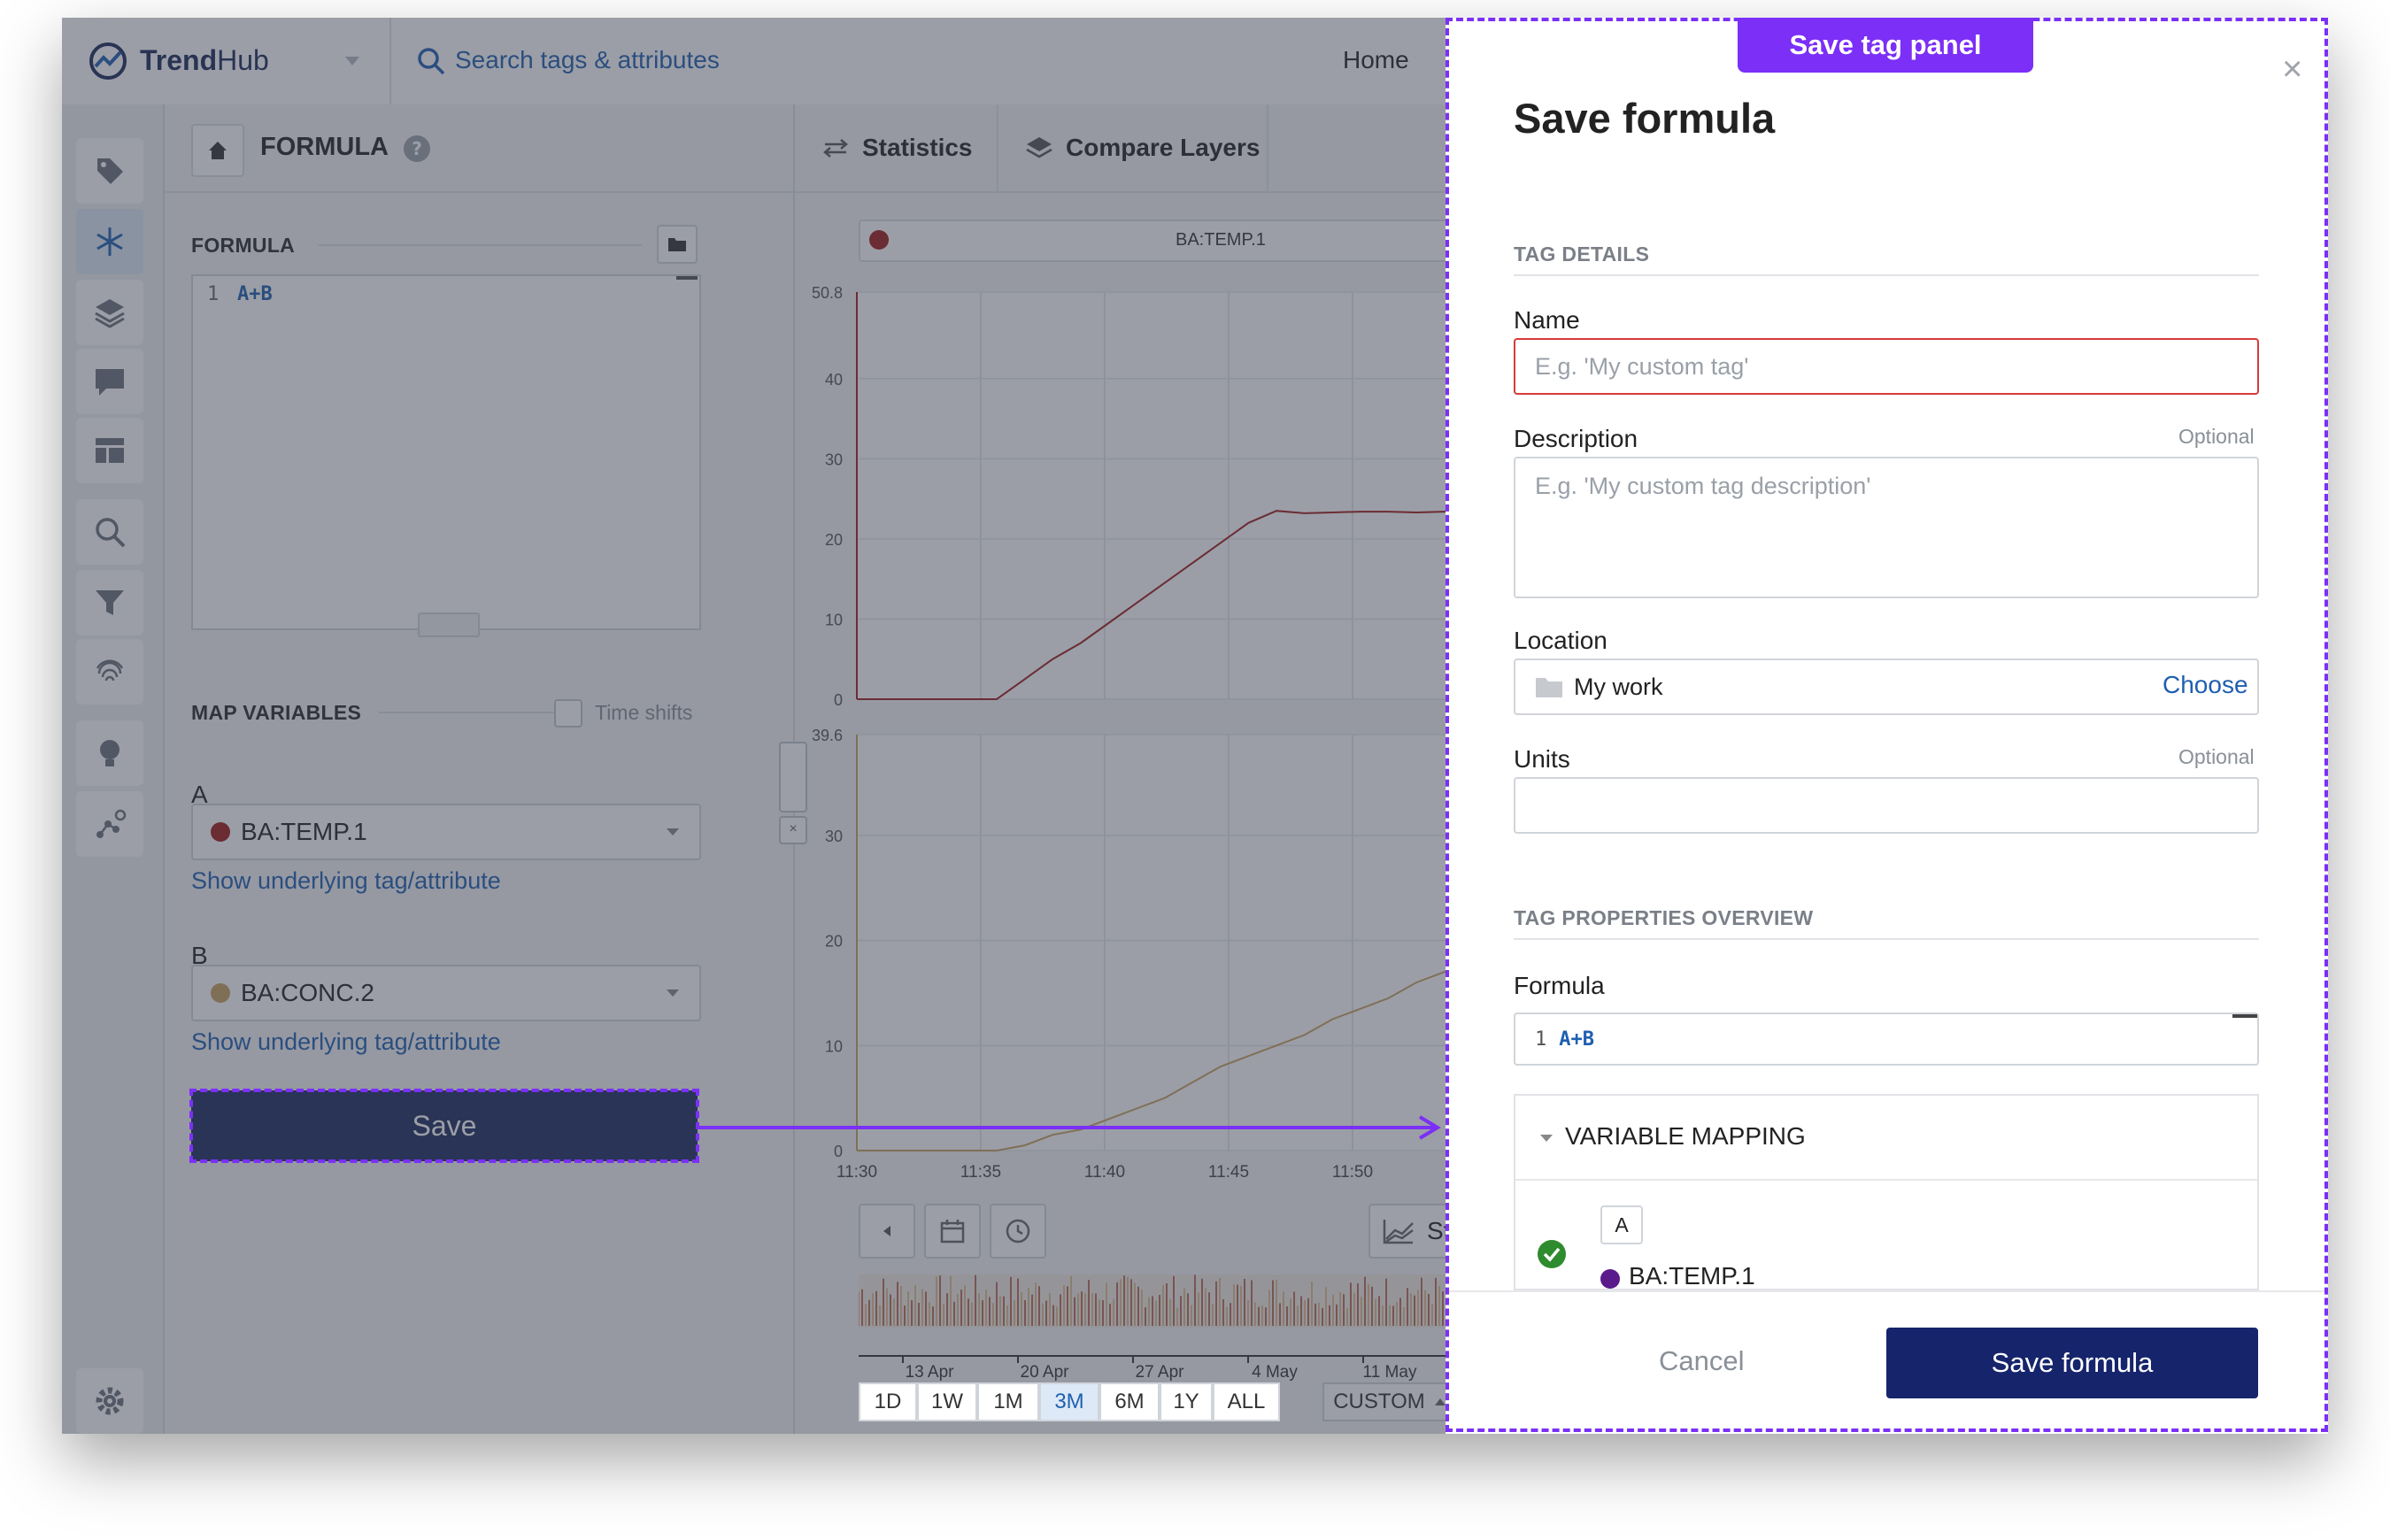 This screenshot has height=1540, width=2390. Describe the element at coordinates (1582, 254) in the screenshot. I see `tag-details-heading: TAG DETAILS` at that location.